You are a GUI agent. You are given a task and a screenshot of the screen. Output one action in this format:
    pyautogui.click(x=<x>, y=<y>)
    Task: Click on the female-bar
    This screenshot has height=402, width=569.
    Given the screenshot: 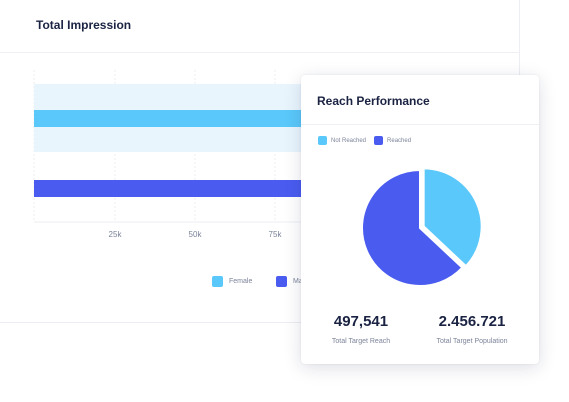 What is the action you would take?
    pyautogui.click(x=169, y=118)
    